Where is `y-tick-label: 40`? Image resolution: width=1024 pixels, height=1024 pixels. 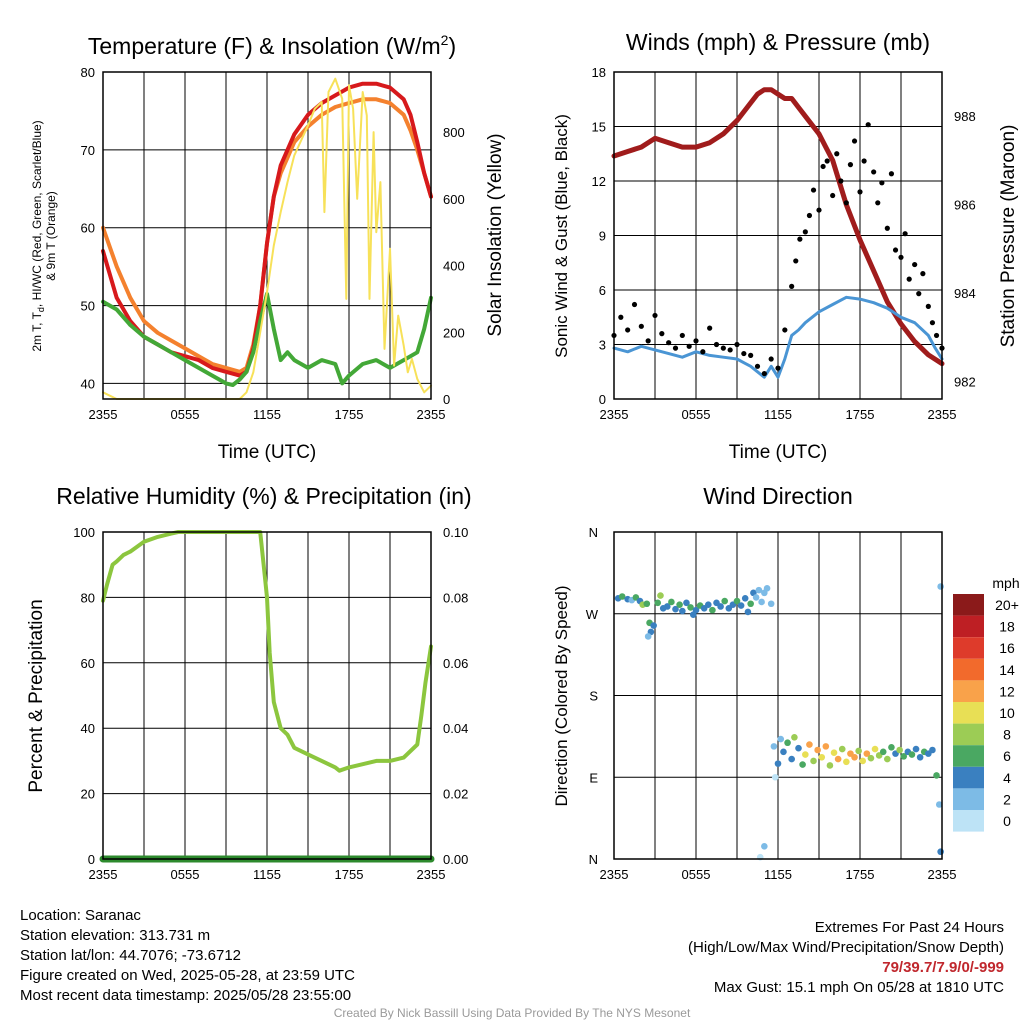
y-tick-label: 40 is located at coordinates (88, 728).